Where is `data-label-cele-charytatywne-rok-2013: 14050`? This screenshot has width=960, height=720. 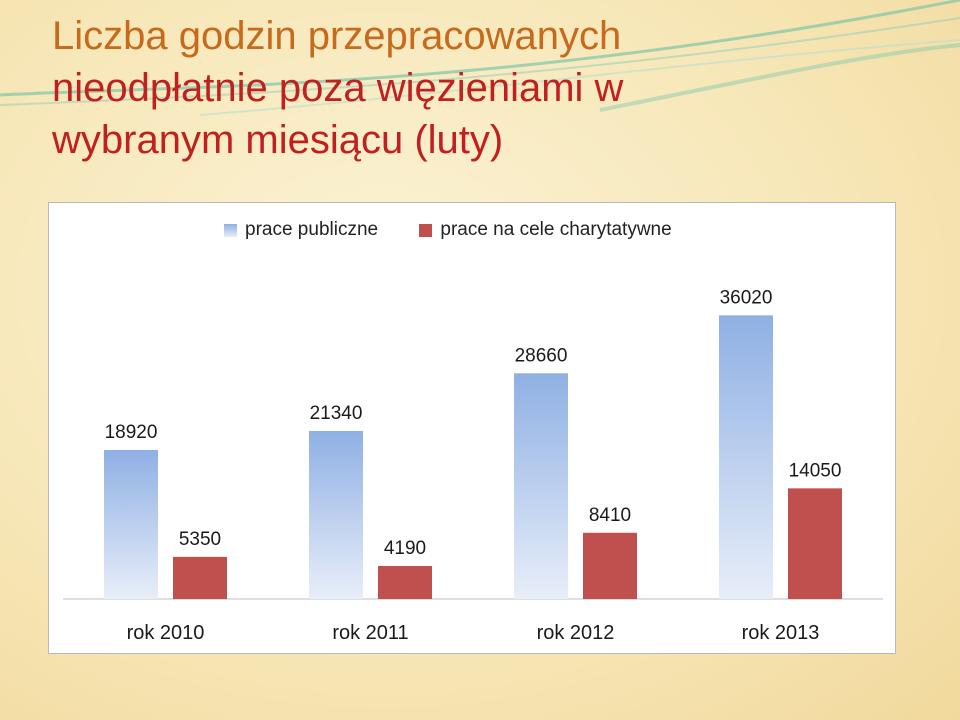
data-label-cele-charytatywne-rok-2013: 14050 is located at coordinates (815, 470).